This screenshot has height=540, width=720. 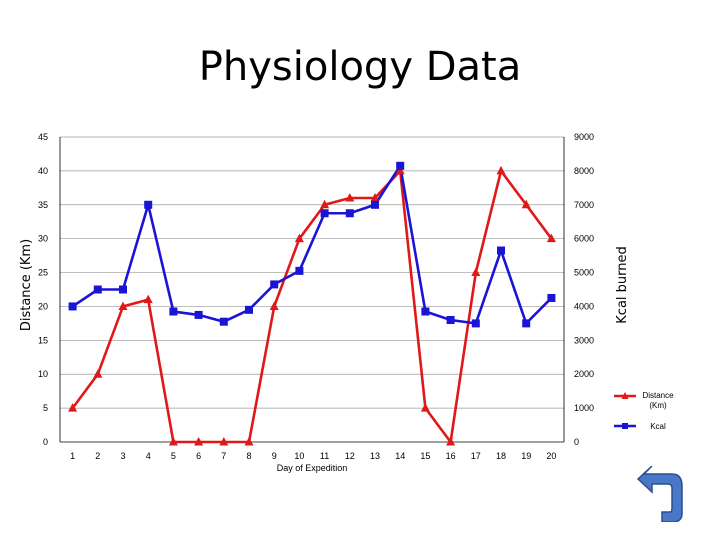 I want to click on x-tick-label: 15, so click(x=425, y=456).